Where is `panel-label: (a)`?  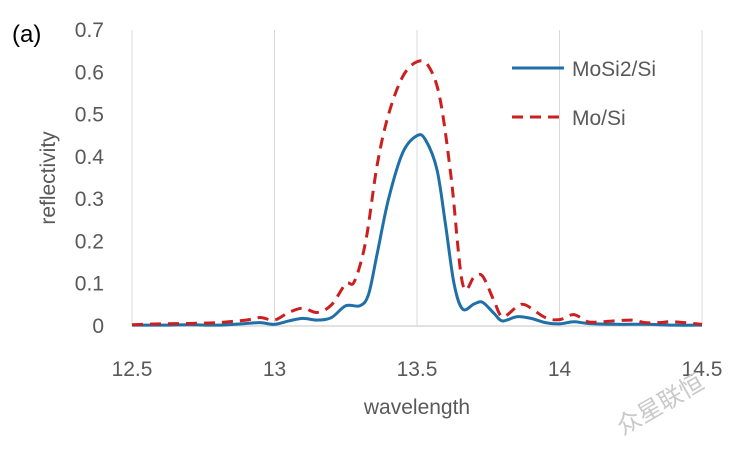 panel-label: (a) is located at coordinates (26, 34).